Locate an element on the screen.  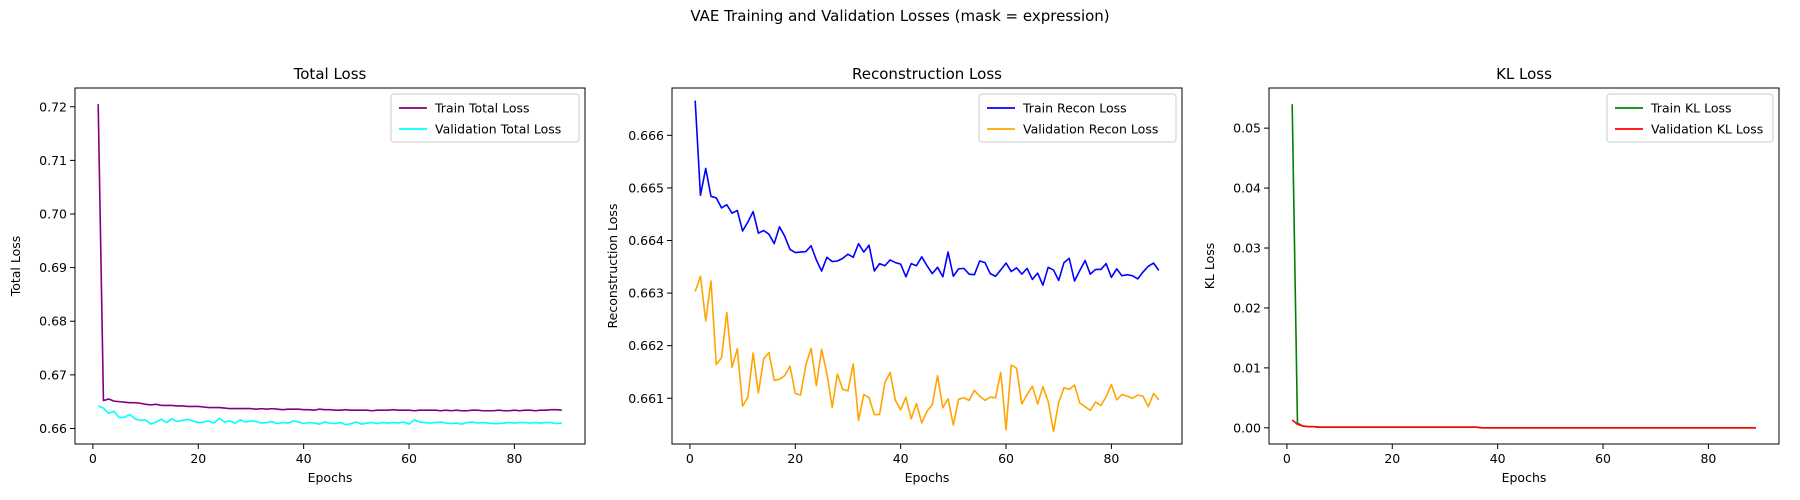
y-tick-label: 0.00 is located at coordinates (1247, 427).